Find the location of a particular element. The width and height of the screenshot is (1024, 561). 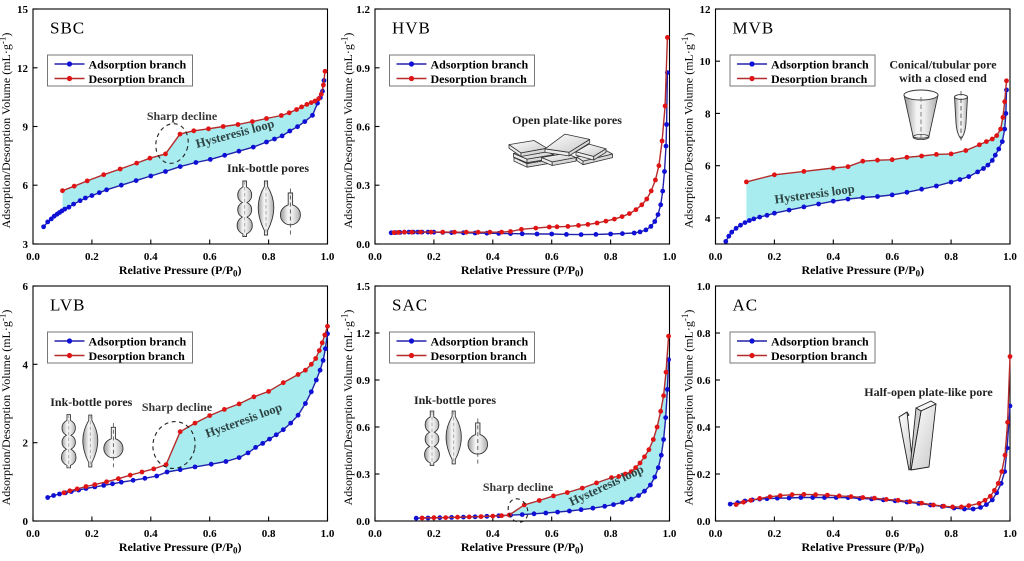

svg-text: Open plate-like pores is located at coordinates (567, 120).